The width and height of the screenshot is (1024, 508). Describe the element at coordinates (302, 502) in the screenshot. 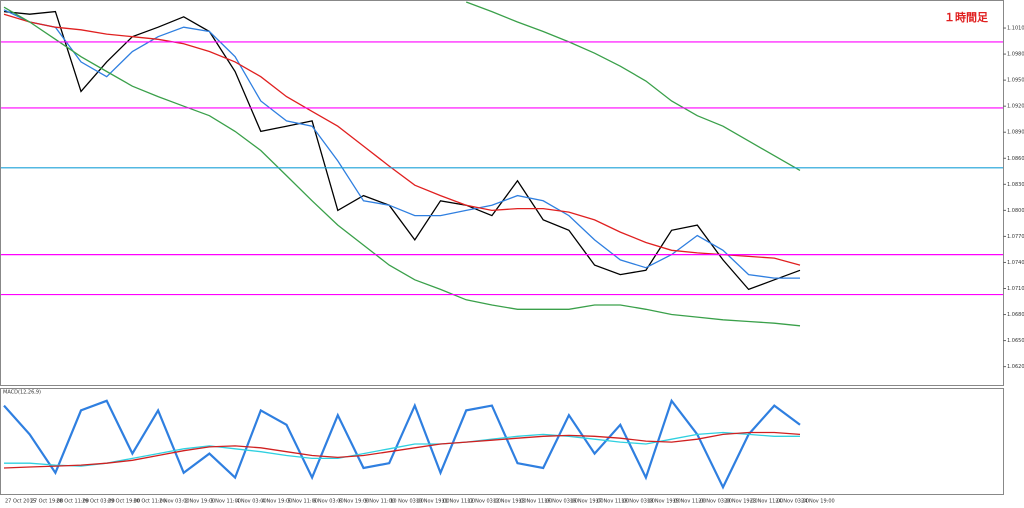

I see `x-tick-label: 5 Nov 11:00` at that location.